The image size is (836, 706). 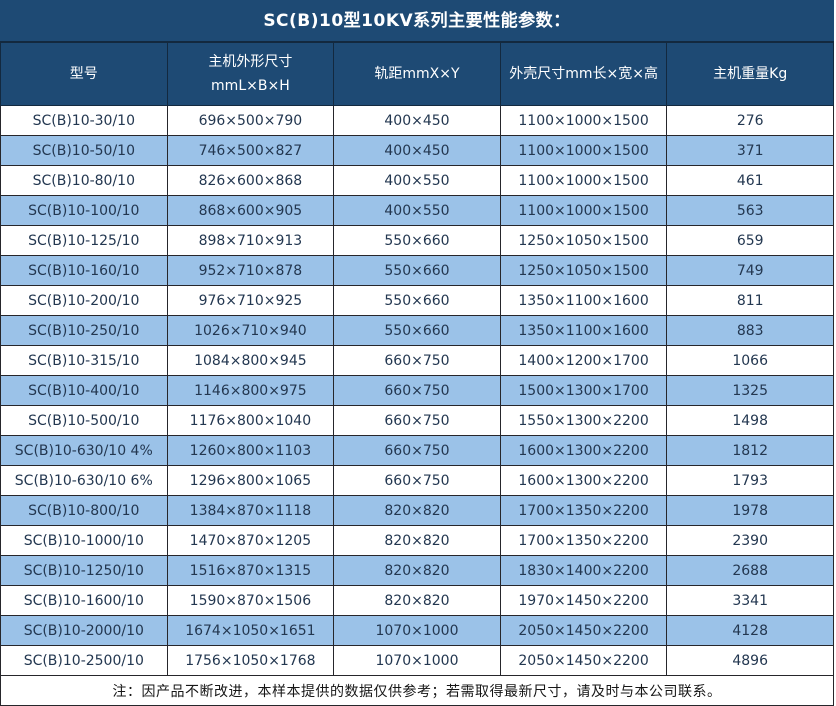 I want to click on cell-host-dimensions: 868×600×905, so click(x=250, y=210).